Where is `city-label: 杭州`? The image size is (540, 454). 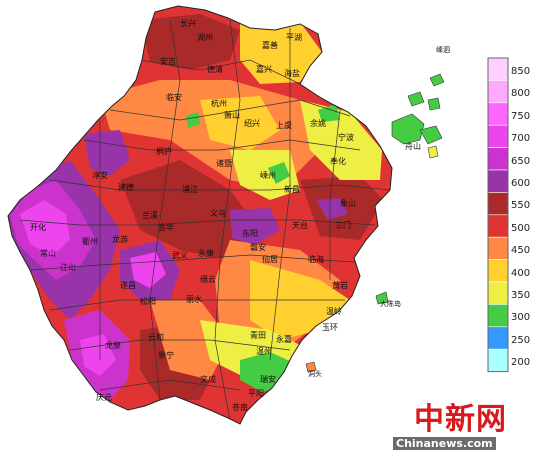 city-label: 杭州 is located at coordinates (219, 103).